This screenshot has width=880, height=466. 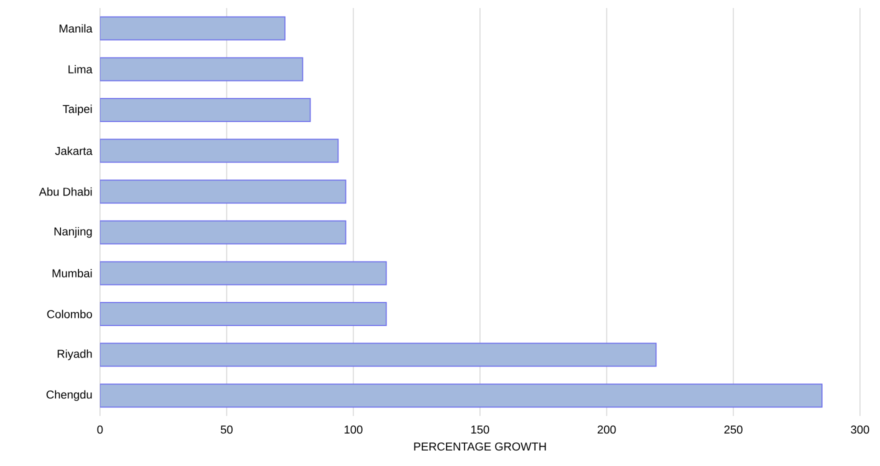 What do you see at coordinates (72, 273) in the screenshot?
I see `y-tick-label: Mumbai` at bounding box center [72, 273].